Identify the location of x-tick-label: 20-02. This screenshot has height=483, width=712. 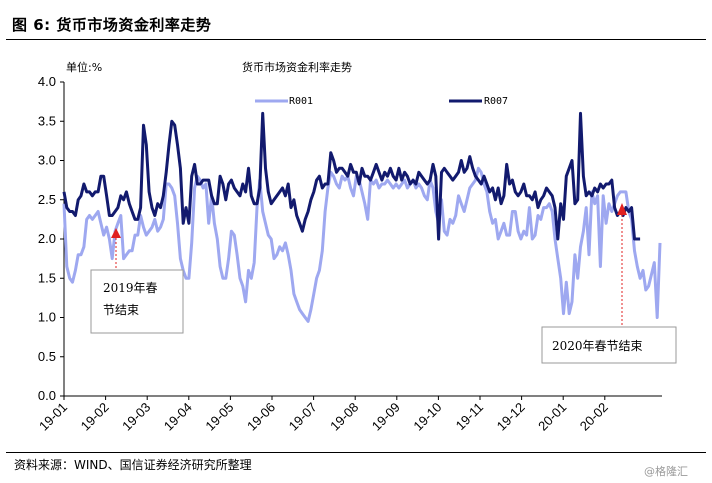
(594, 417).